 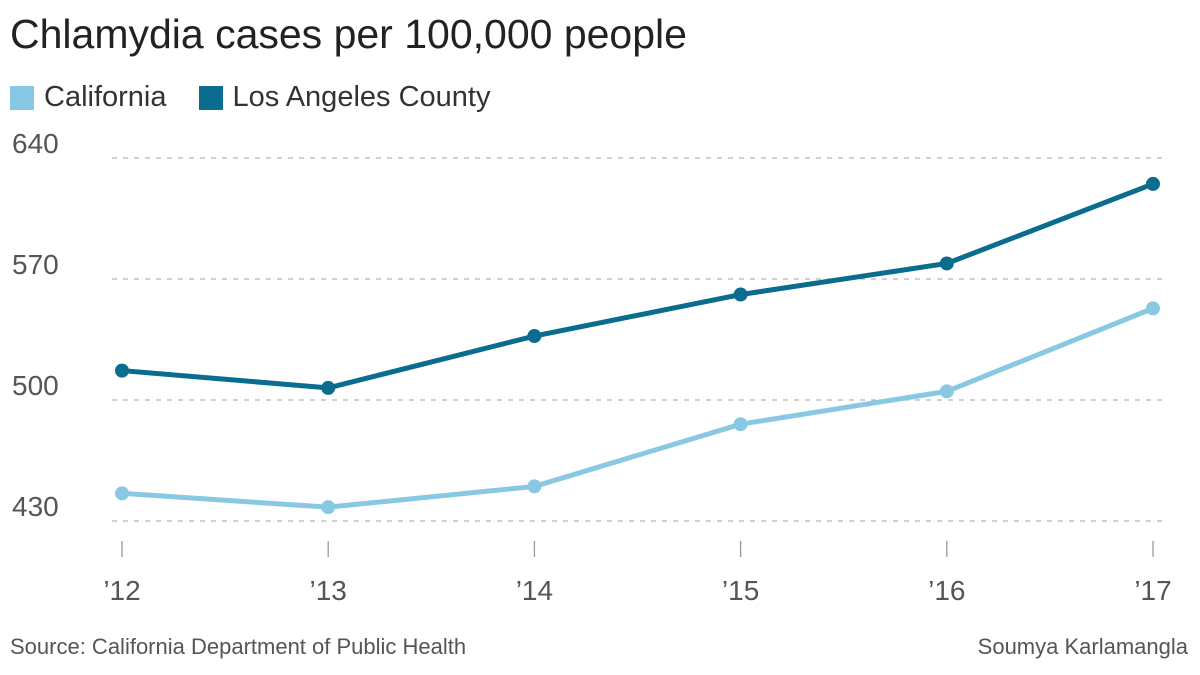 What do you see at coordinates (348, 34) in the screenshot?
I see `chart-title: Chlamydia cases per 100,000 people` at bounding box center [348, 34].